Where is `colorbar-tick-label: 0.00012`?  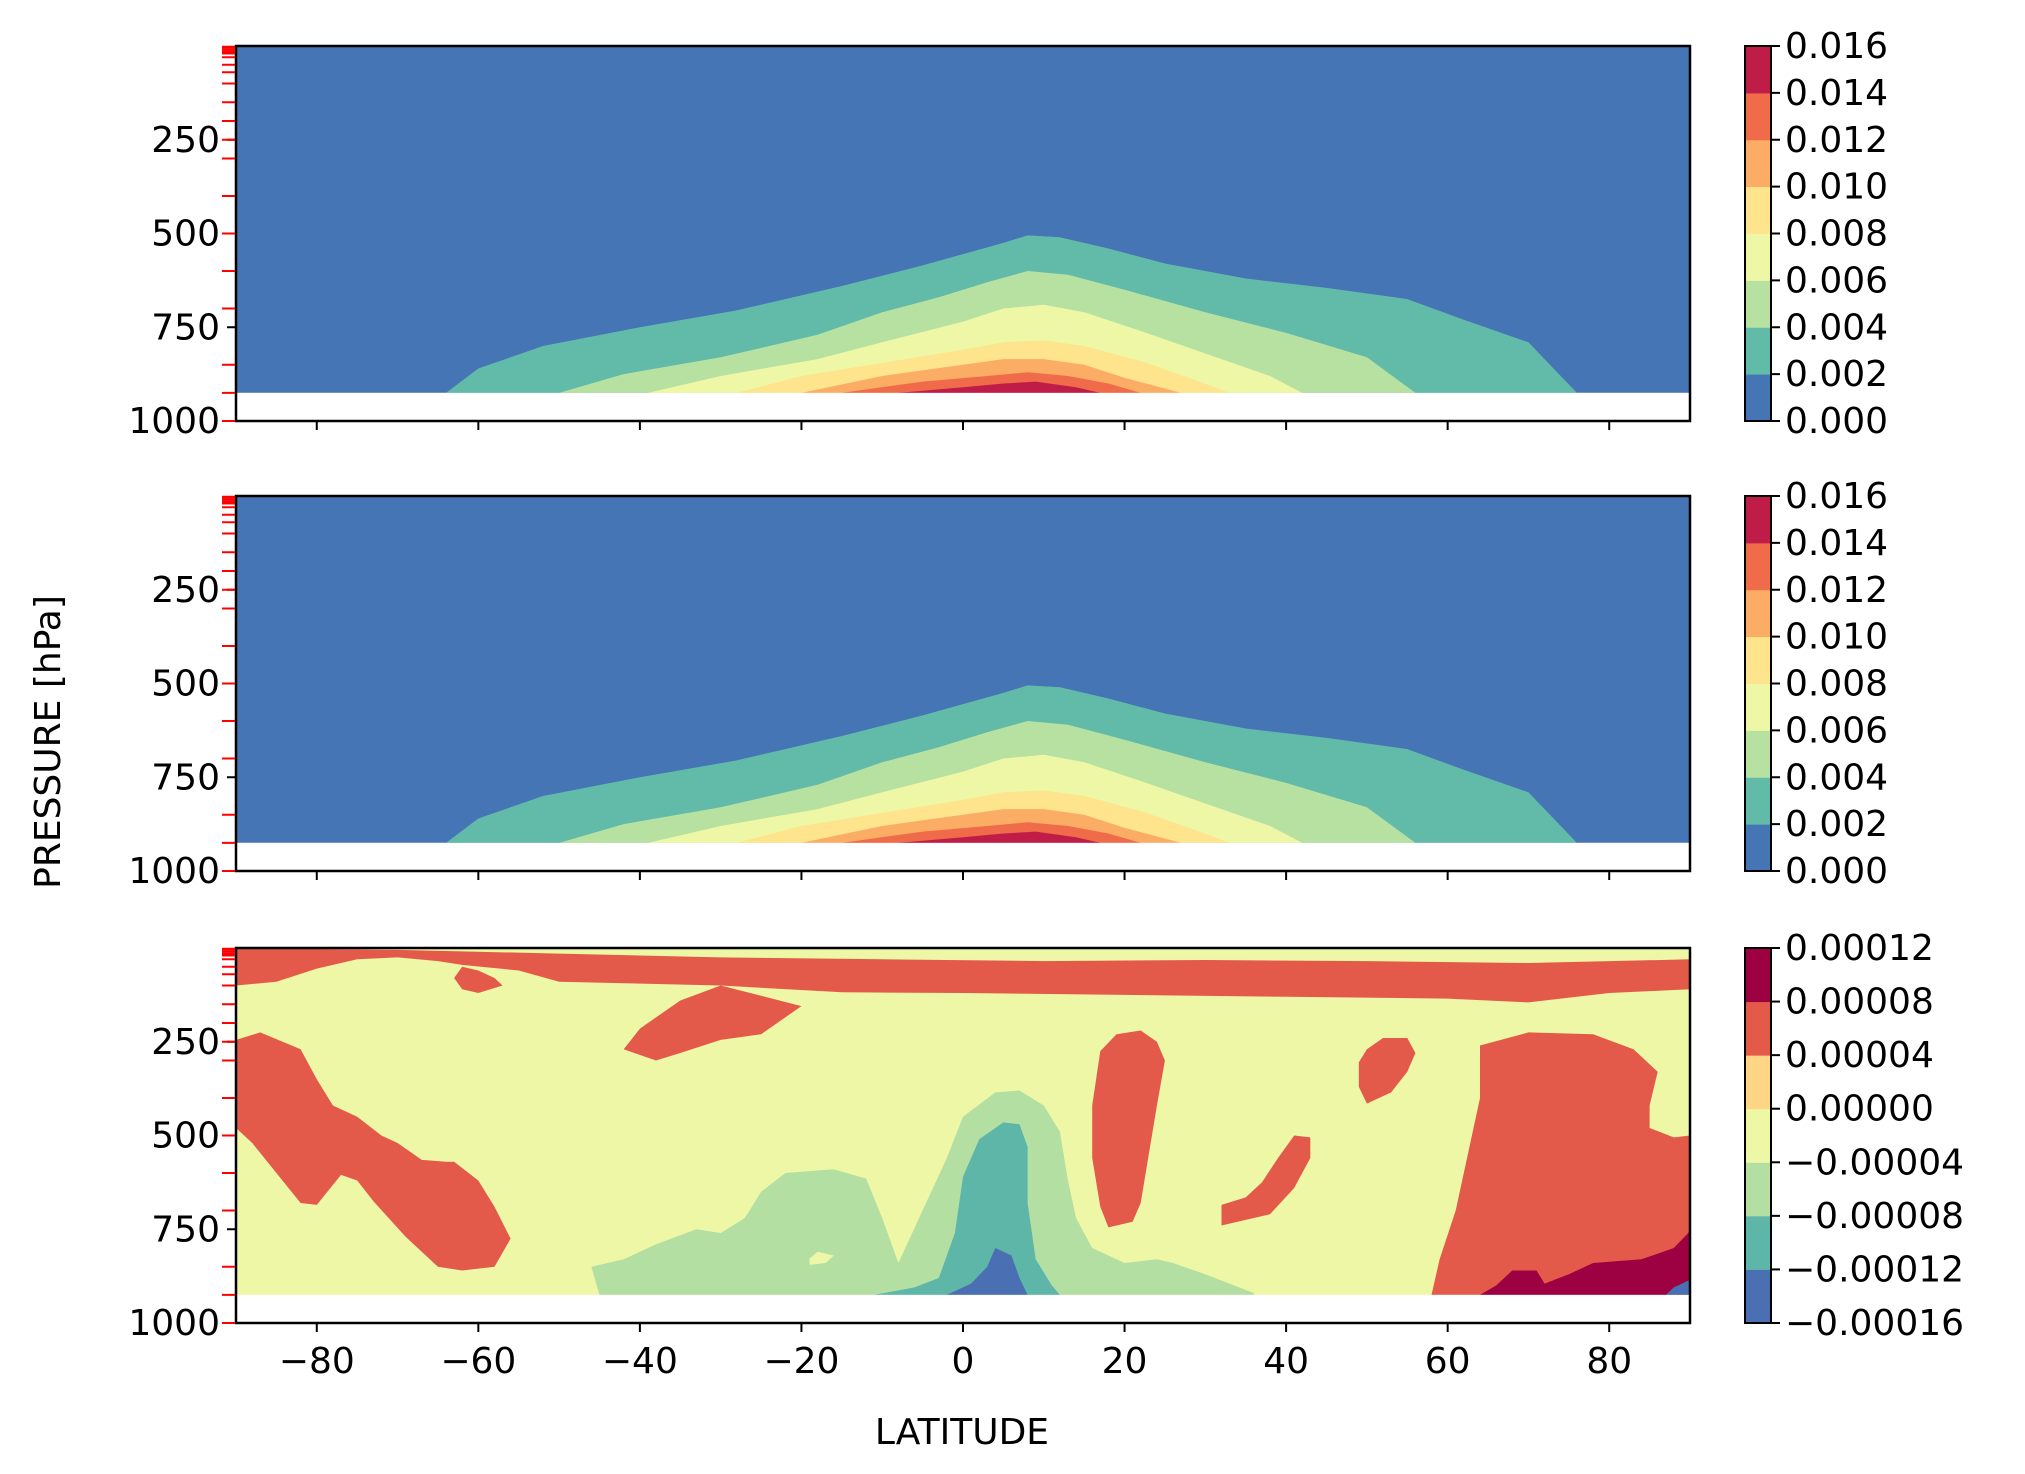 colorbar-tick-label: 0.00012 is located at coordinates (1859, 948).